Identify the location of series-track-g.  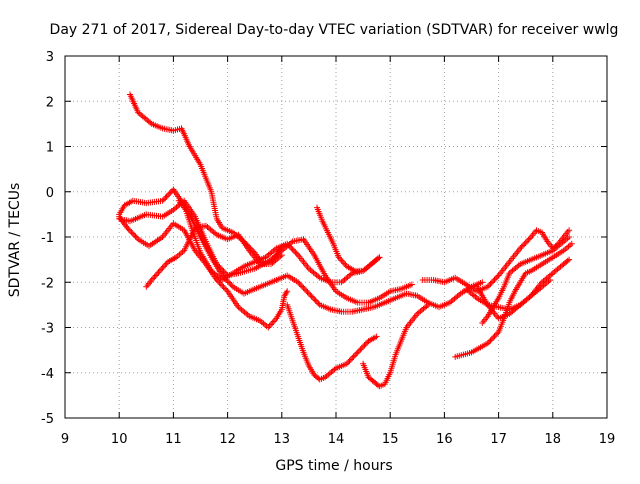
(332, 342).